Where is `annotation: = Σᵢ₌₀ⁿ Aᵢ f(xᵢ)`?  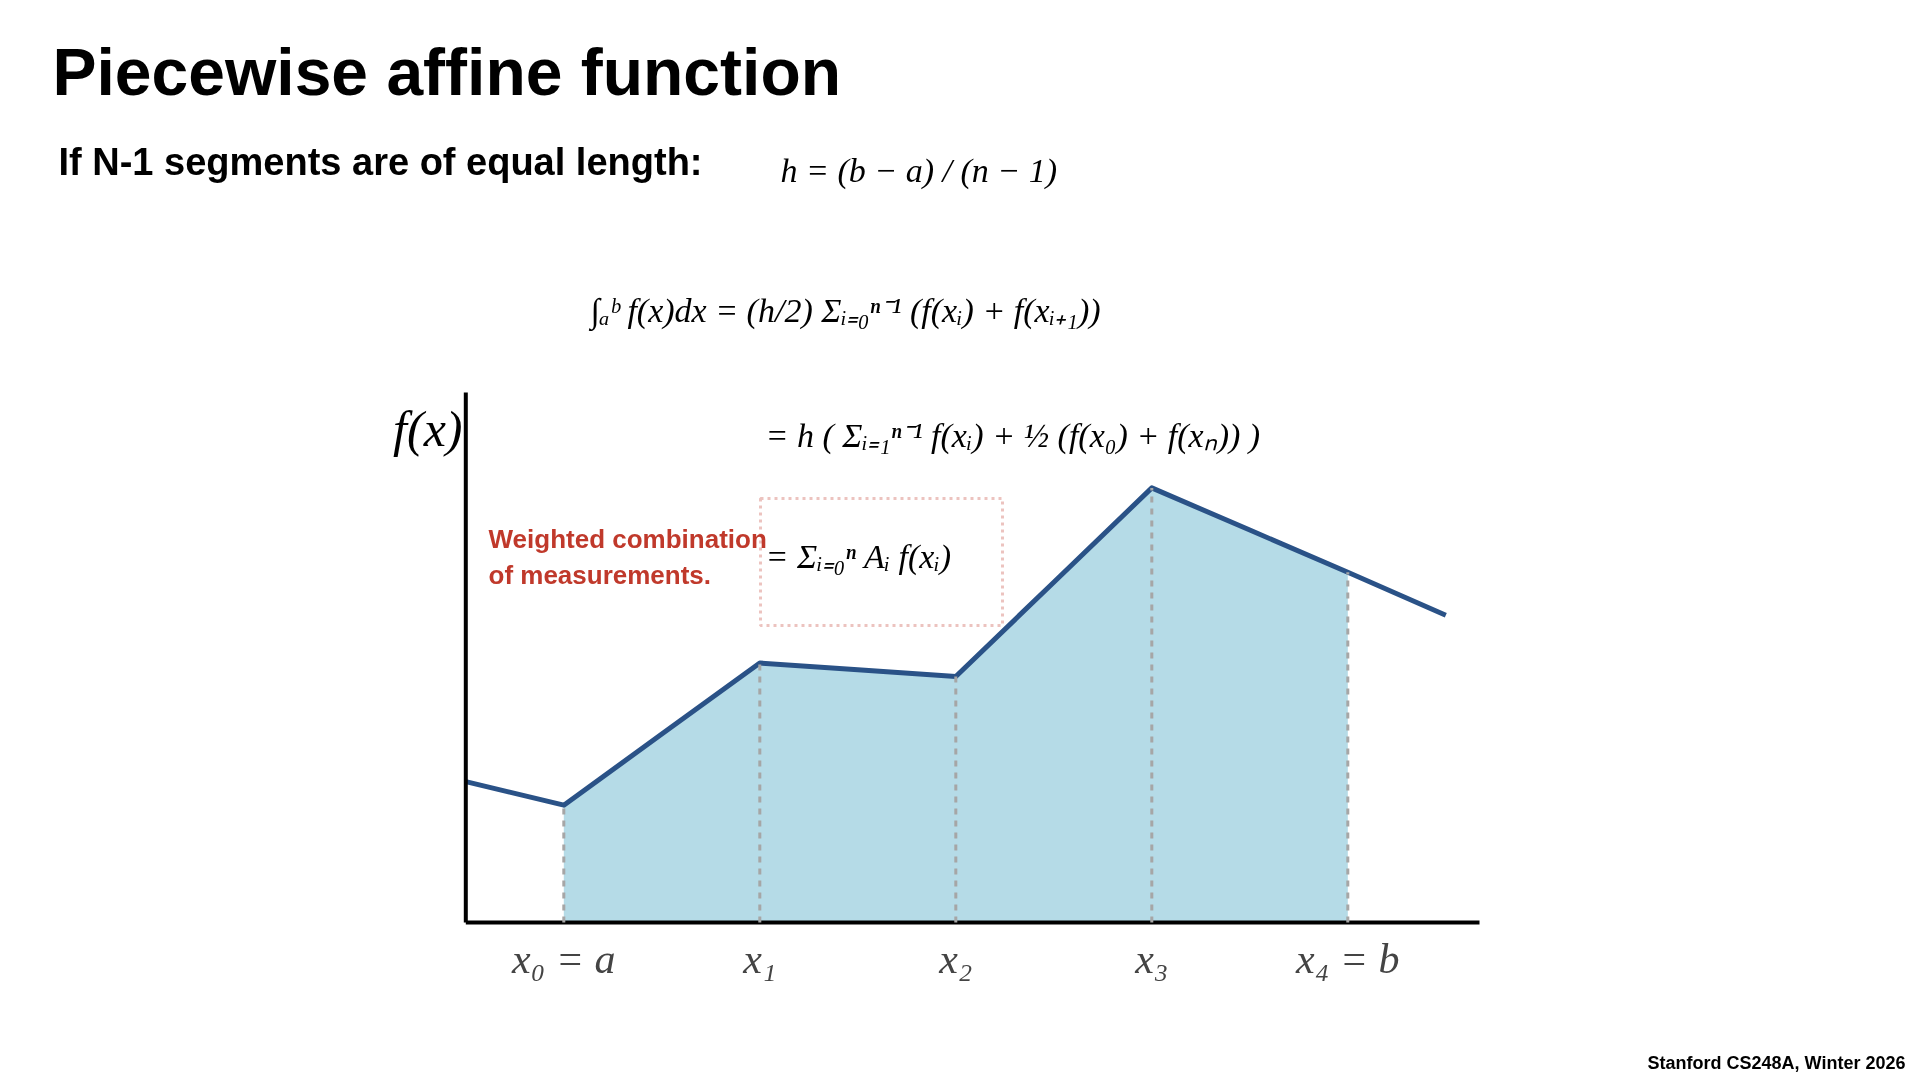 annotation: = Σᵢ₌₀ⁿ Aᵢ f(xᵢ) is located at coordinates (858, 557).